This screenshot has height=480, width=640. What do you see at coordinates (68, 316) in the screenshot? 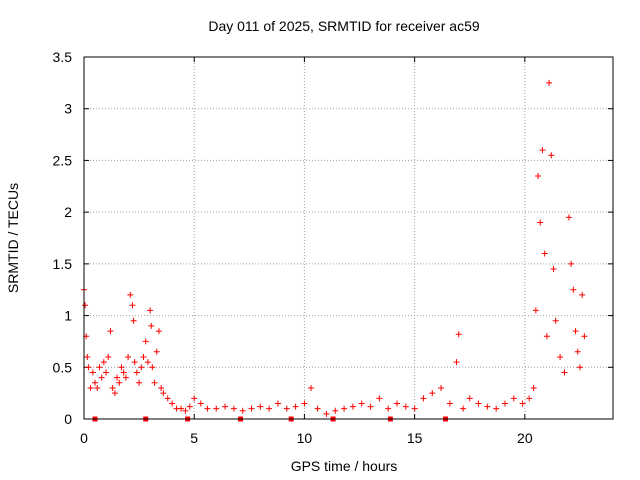
I see `y-tick-label: 1` at bounding box center [68, 316].